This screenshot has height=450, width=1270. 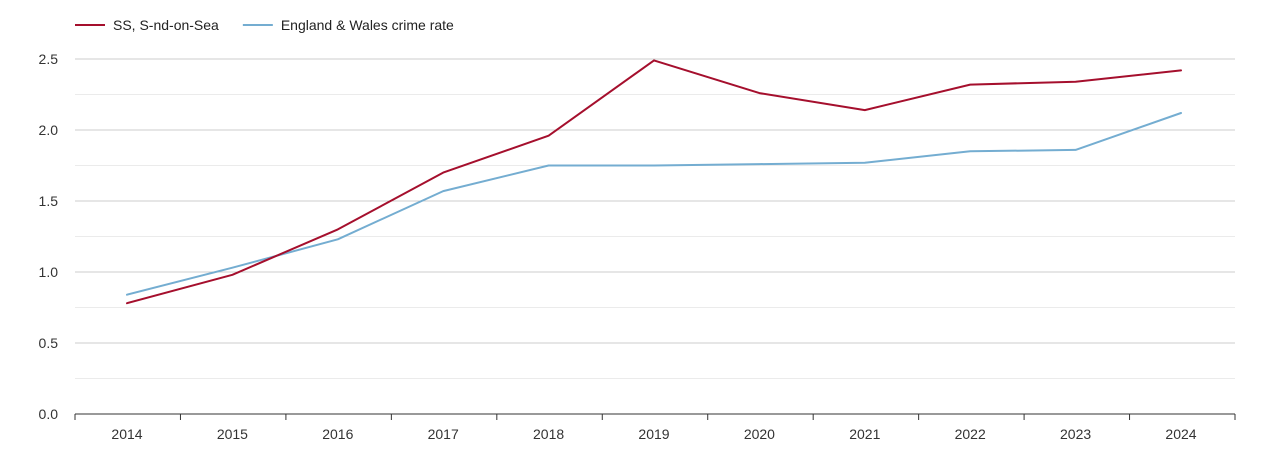 What do you see at coordinates (1075, 434) in the screenshot?
I see `x-tick-label: 2023` at bounding box center [1075, 434].